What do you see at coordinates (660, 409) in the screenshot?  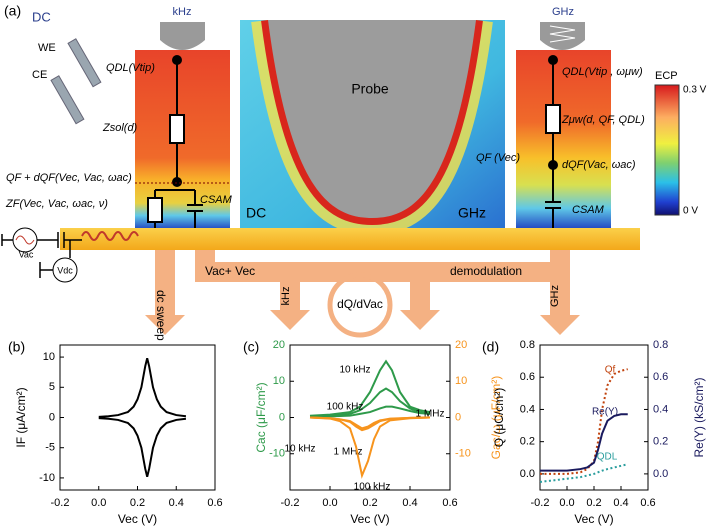 I see `y2-tick-label: 0.4` at bounding box center [660, 409].